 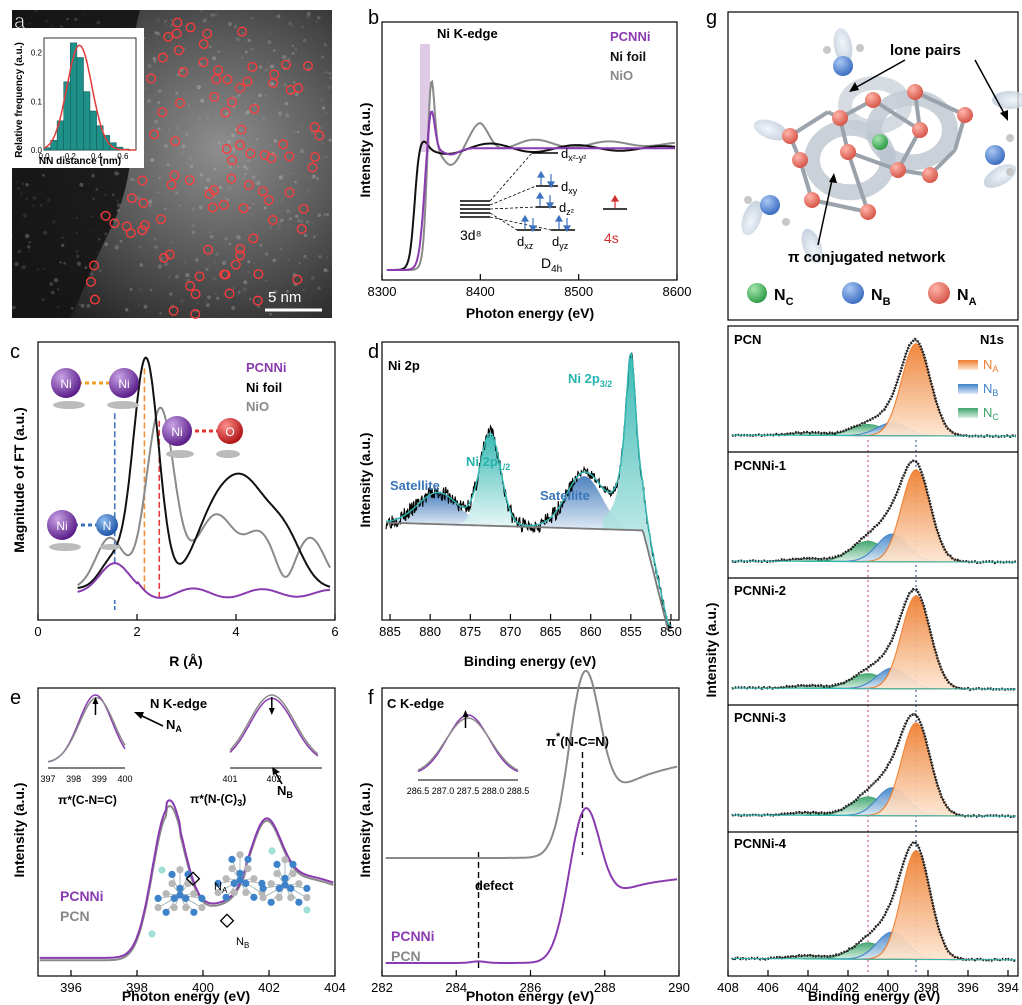 I want to click on plot-frame-e, so click(x=186, y=832).